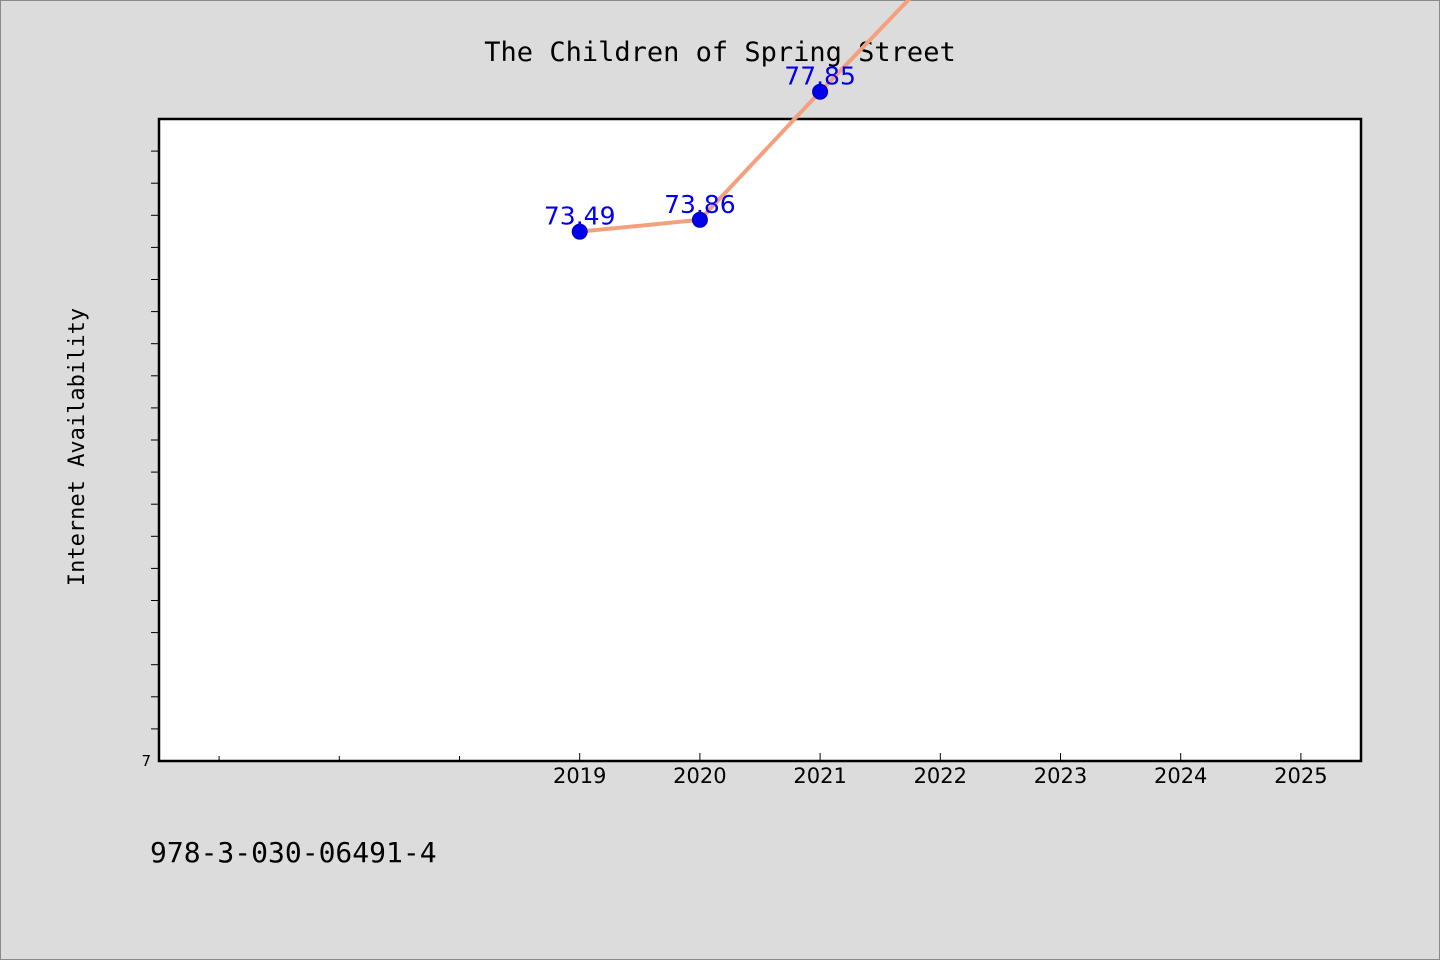  What do you see at coordinates (699, 776) in the screenshot?
I see `x-tick-label: 2020` at bounding box center [699, 776].